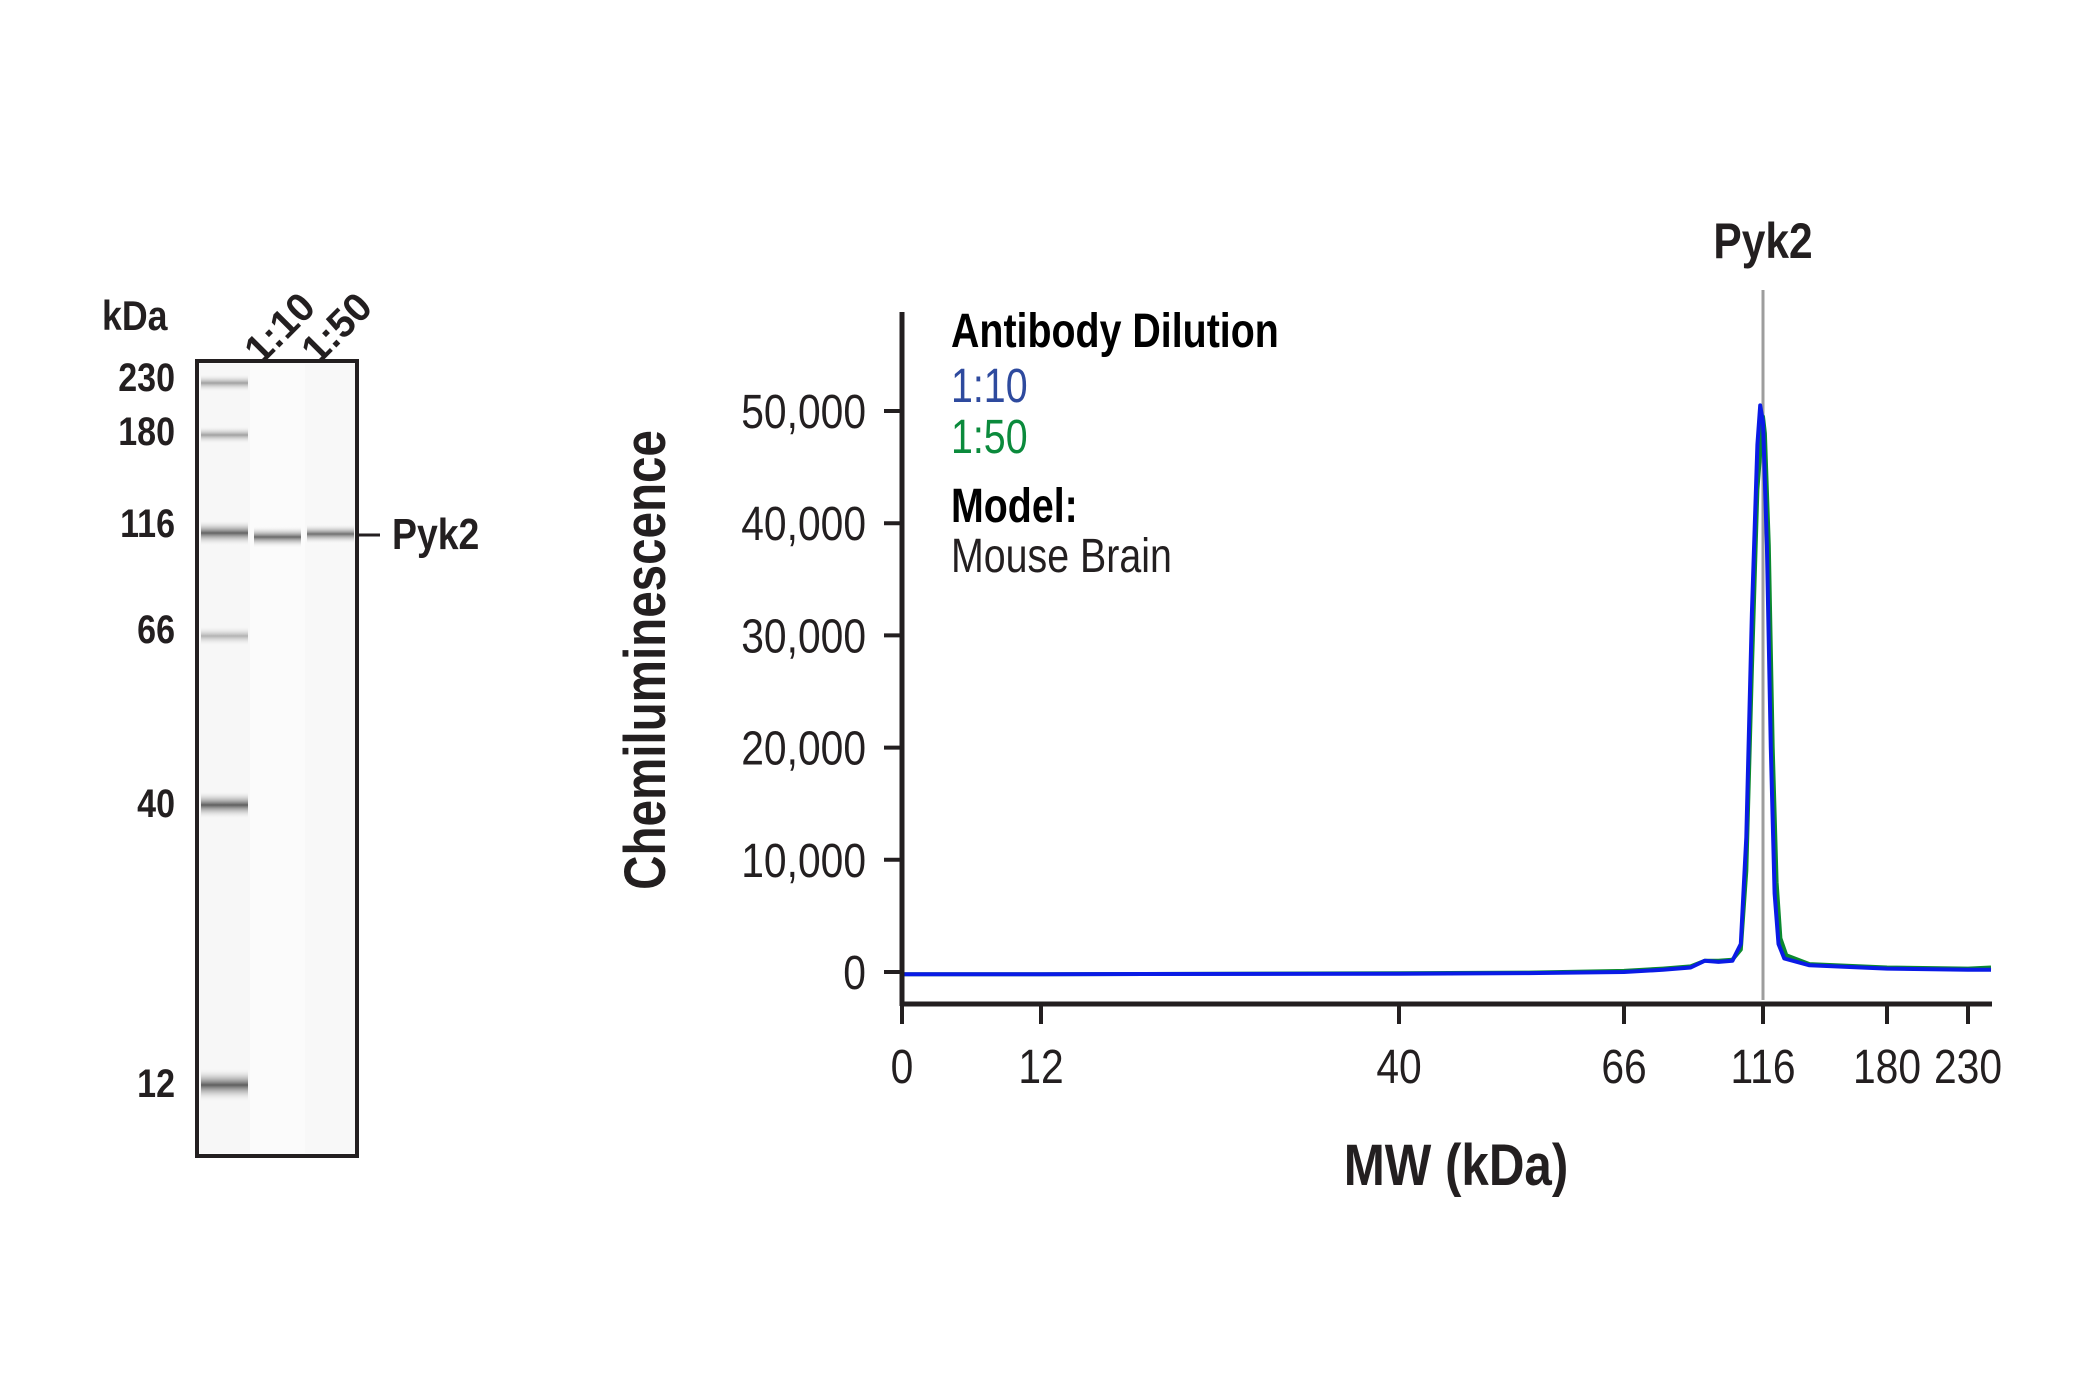  Describe the element at coordinates (803, 749) in the screenshot. I see `y-tick-label: 20,000` at that location.